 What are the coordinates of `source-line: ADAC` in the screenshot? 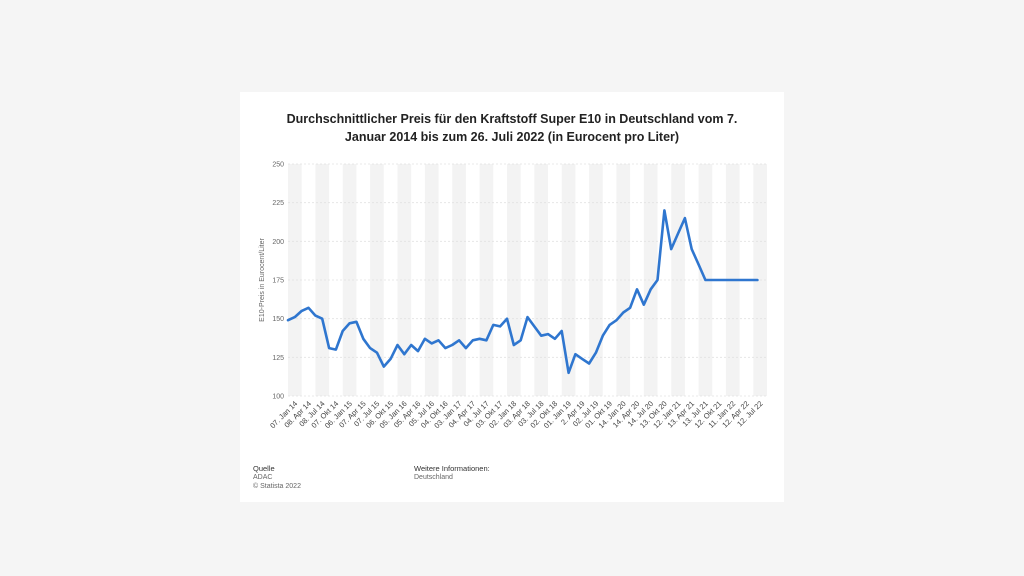 It's located at (263, 477).